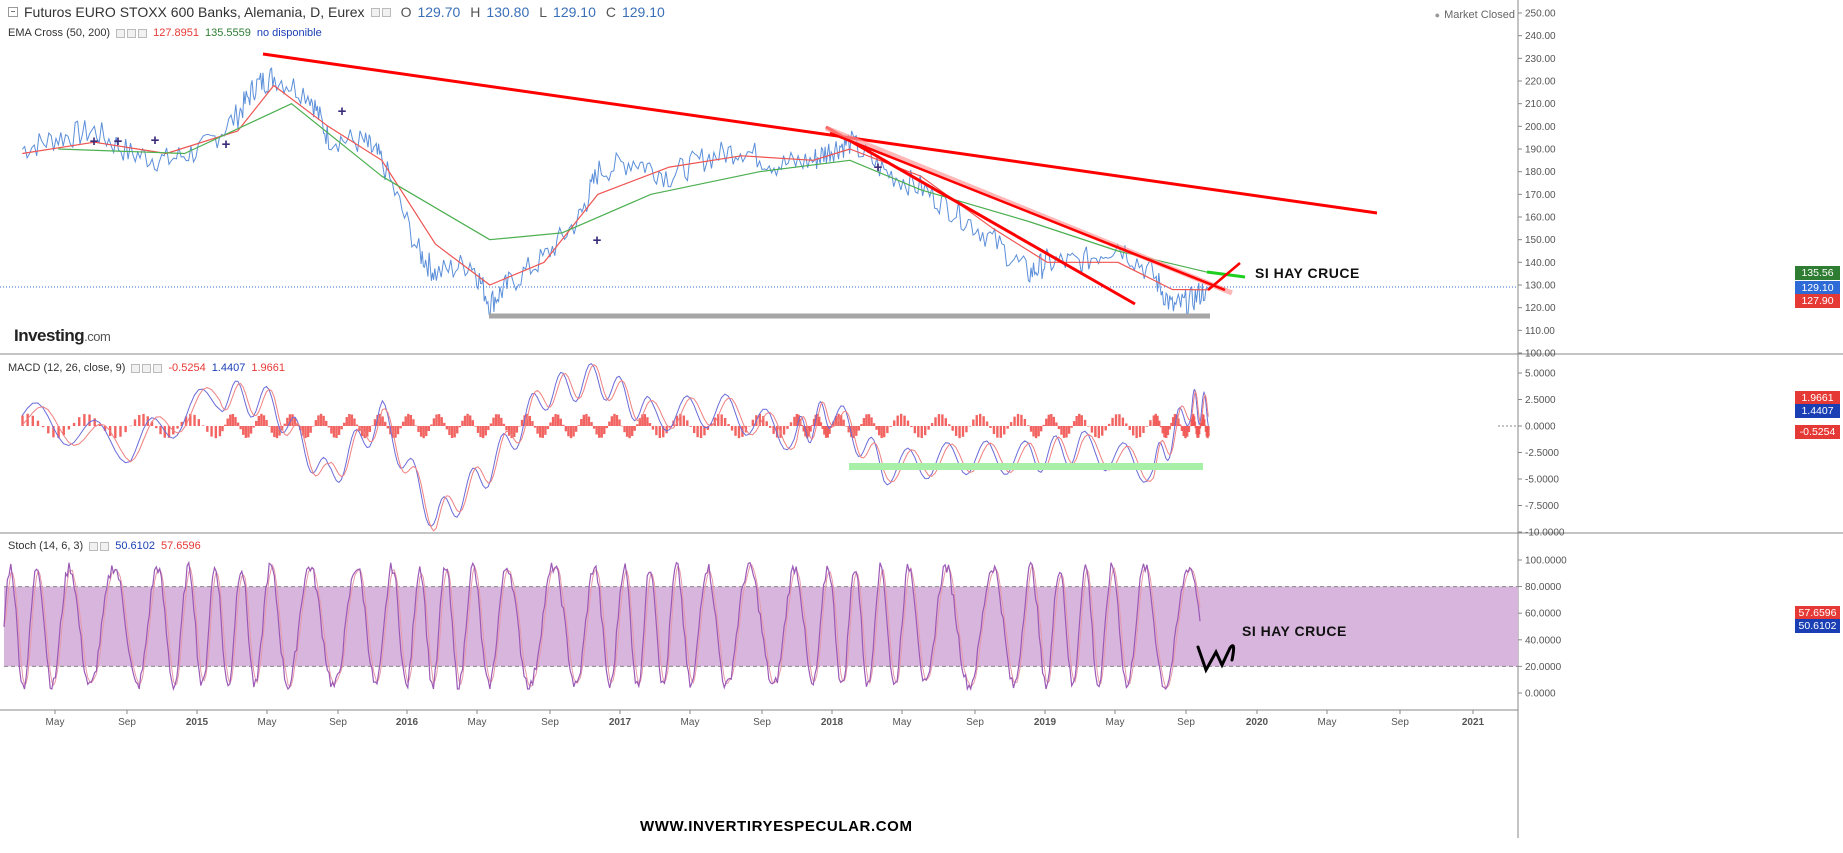  Describe the element at coordinates (1543, 640) in the screenshot. I see `y-tick-label: 40.0000` at that location.